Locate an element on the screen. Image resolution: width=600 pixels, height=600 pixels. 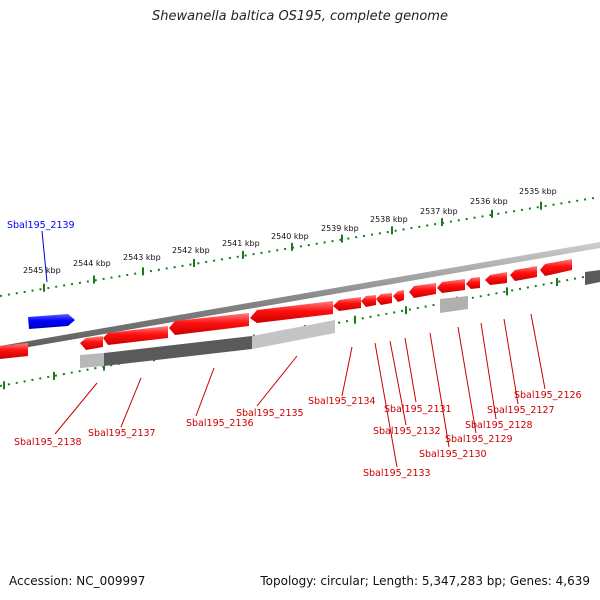
kbp-label: 2540 kbp is located at coordinates (290, 236).